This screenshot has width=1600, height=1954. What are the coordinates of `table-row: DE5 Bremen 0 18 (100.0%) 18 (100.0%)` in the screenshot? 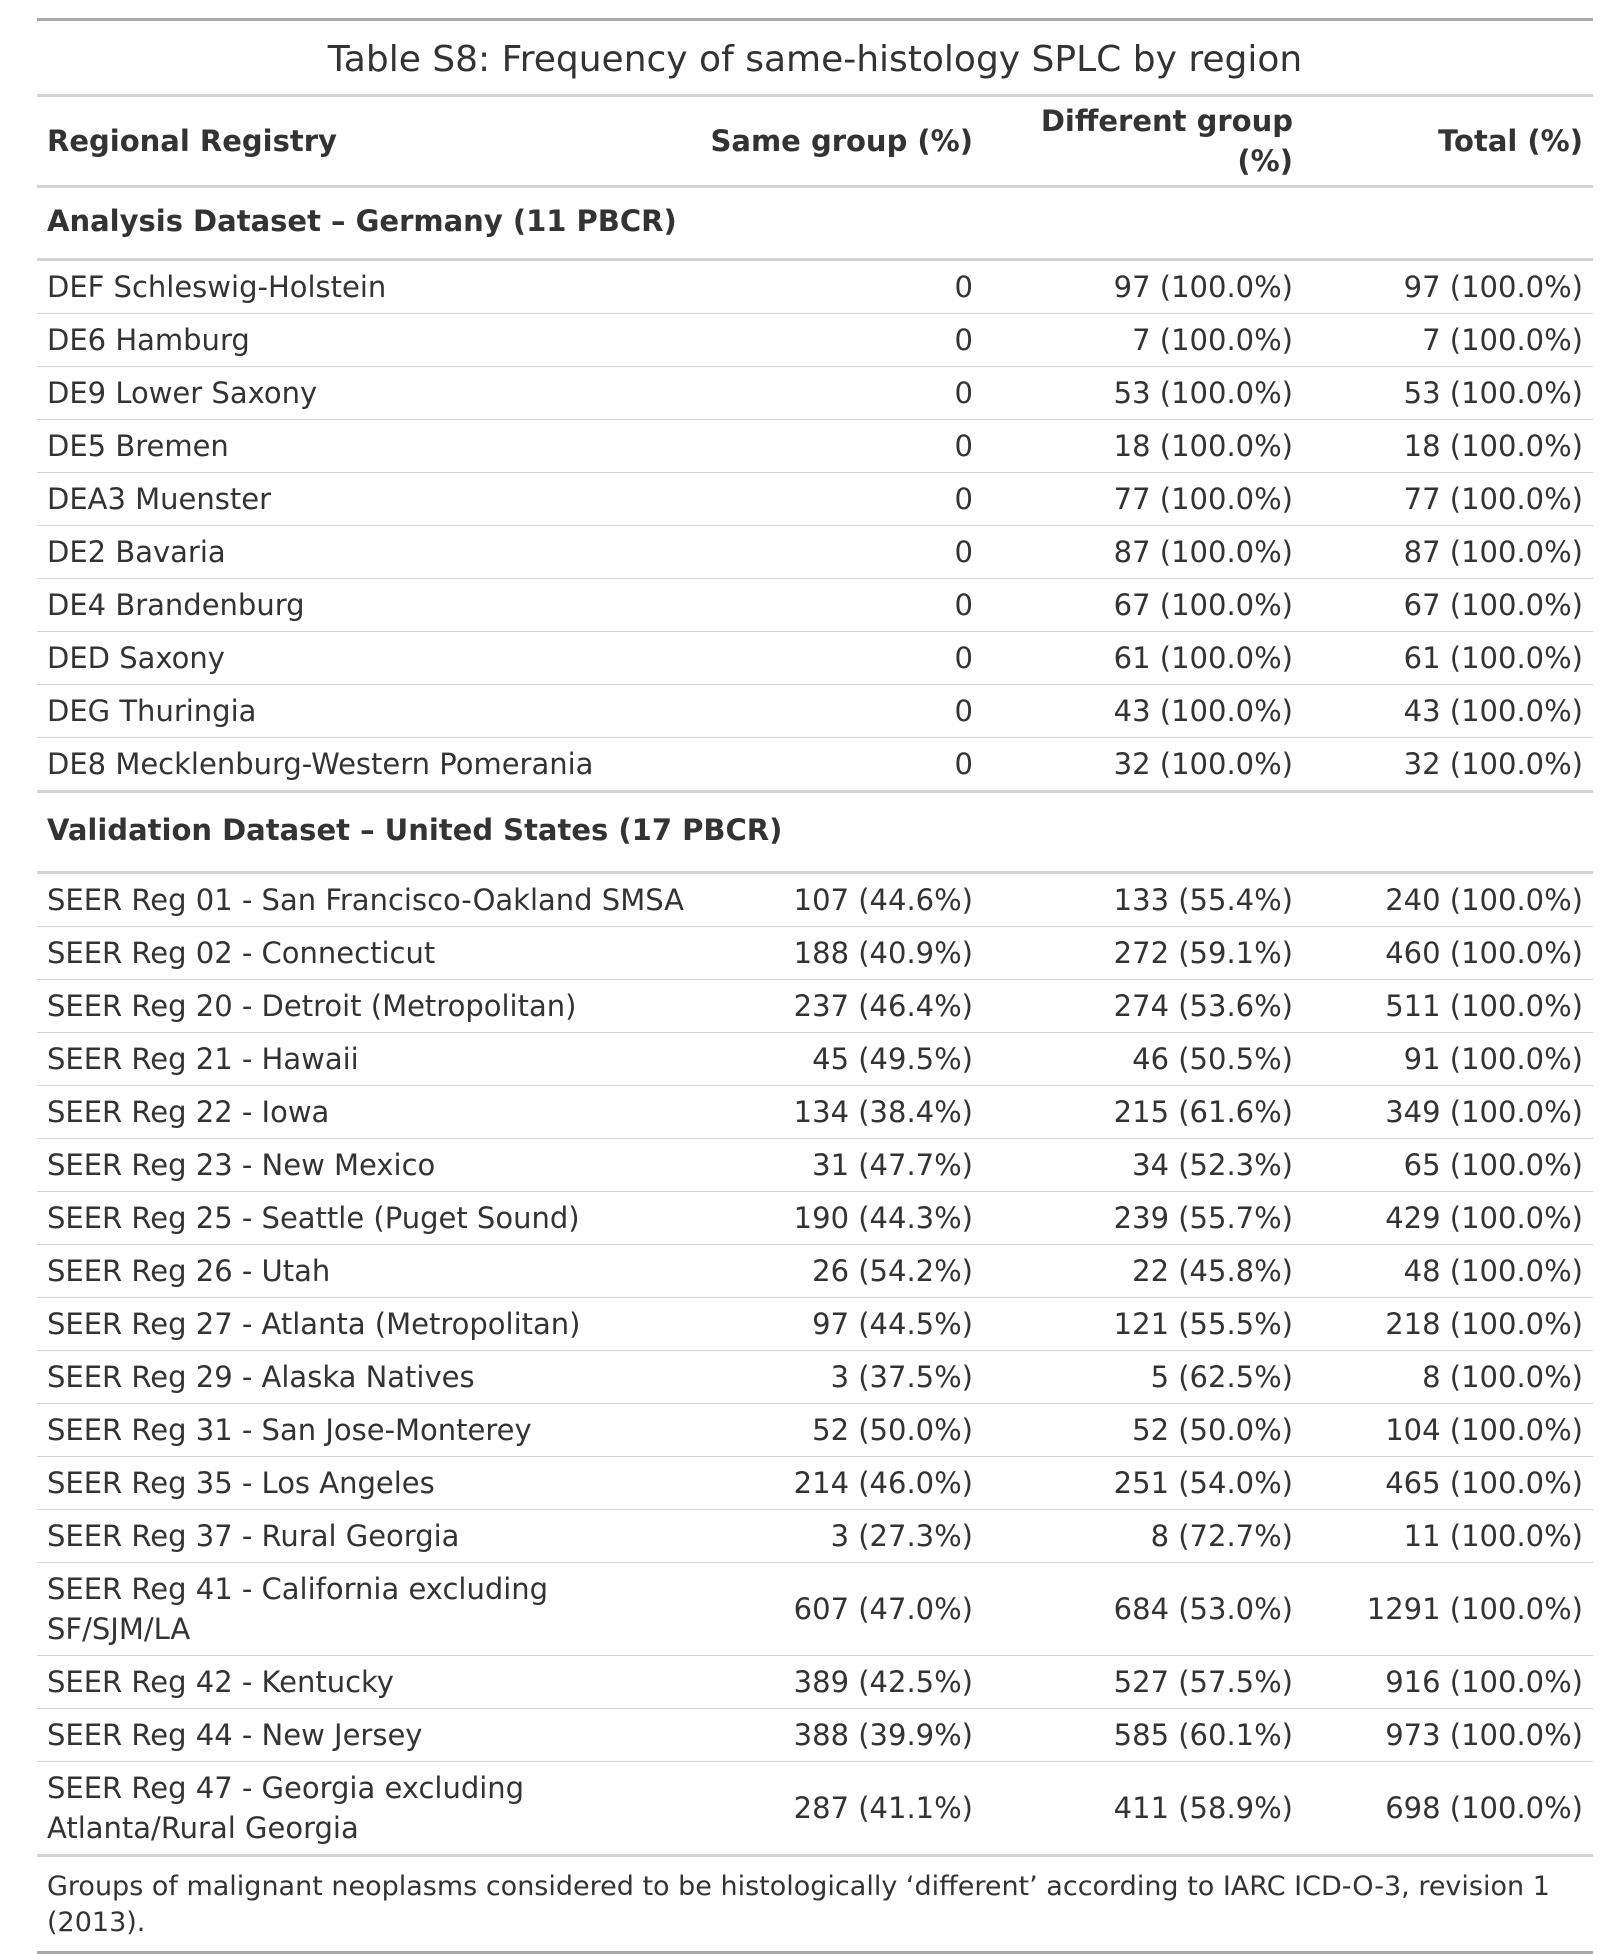 It's located at (815, 446).